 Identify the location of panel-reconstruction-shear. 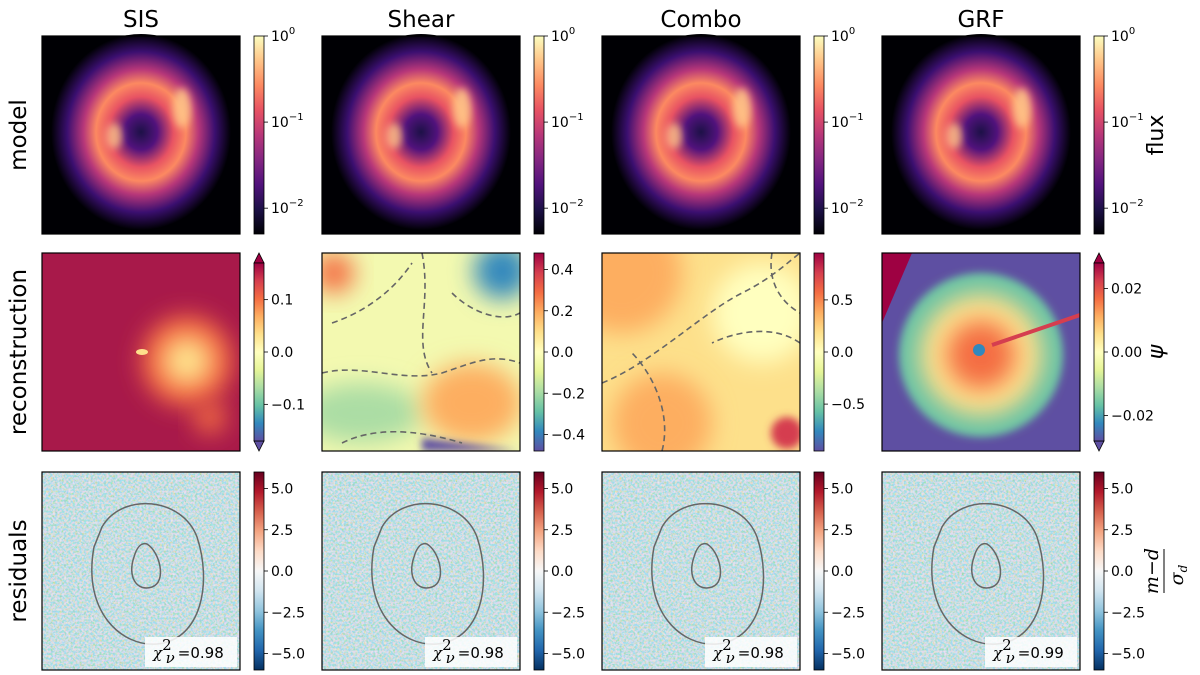
(421, 352).